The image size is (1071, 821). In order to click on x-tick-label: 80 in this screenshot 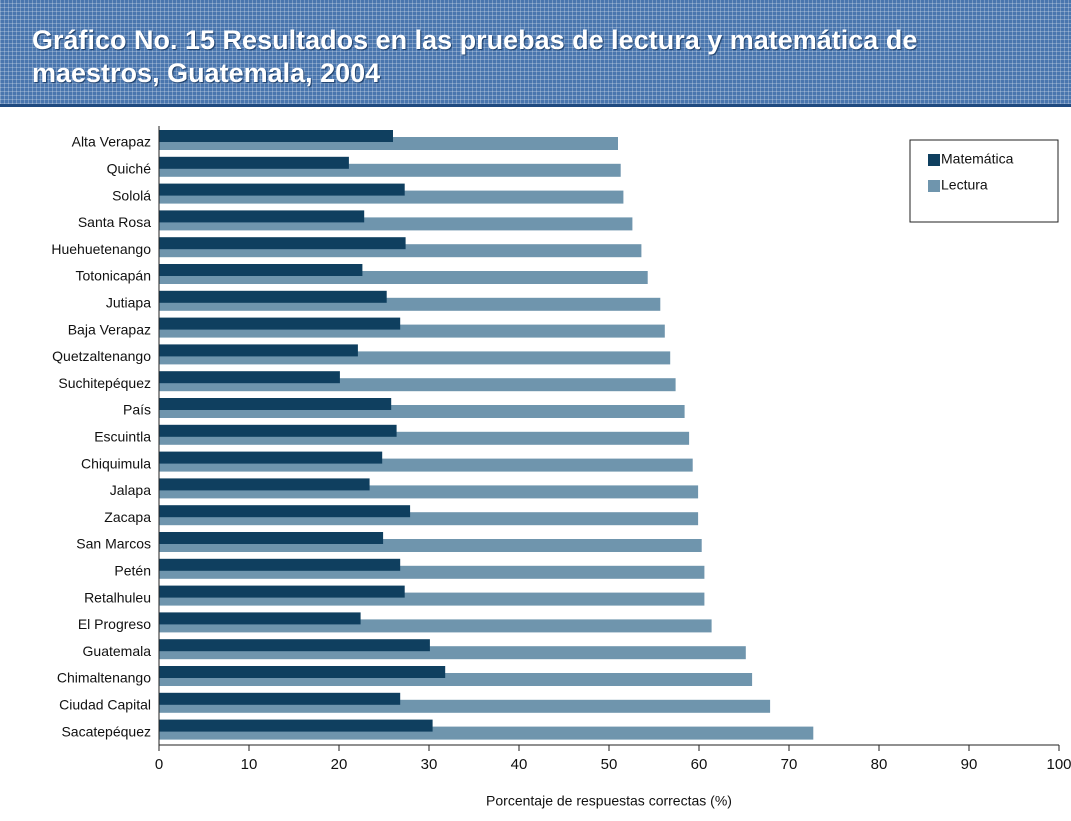, I will do `click(879, 764)`.